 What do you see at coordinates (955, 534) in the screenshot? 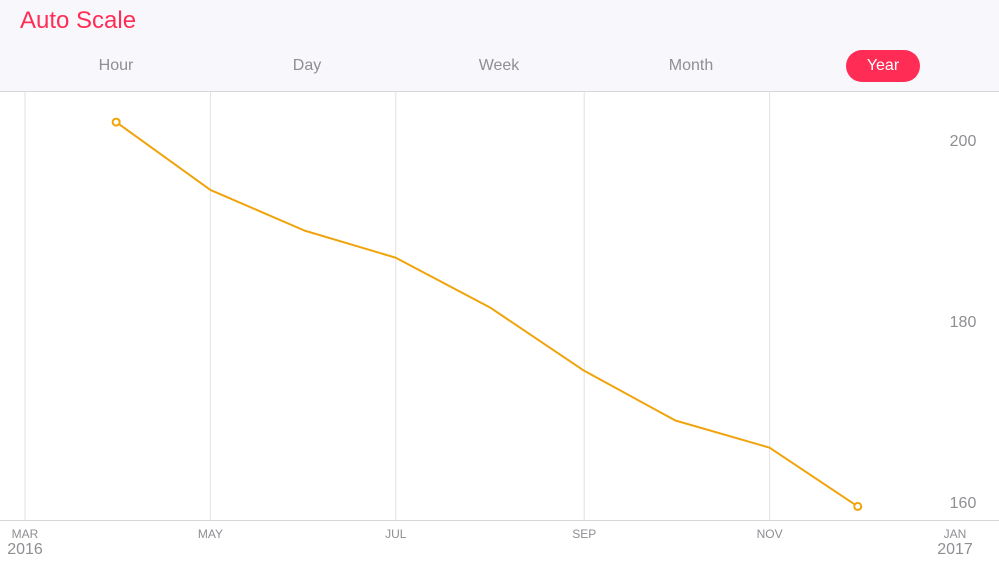
I see `x-tick-month-label: JAN` at bounding box center [955, 534].